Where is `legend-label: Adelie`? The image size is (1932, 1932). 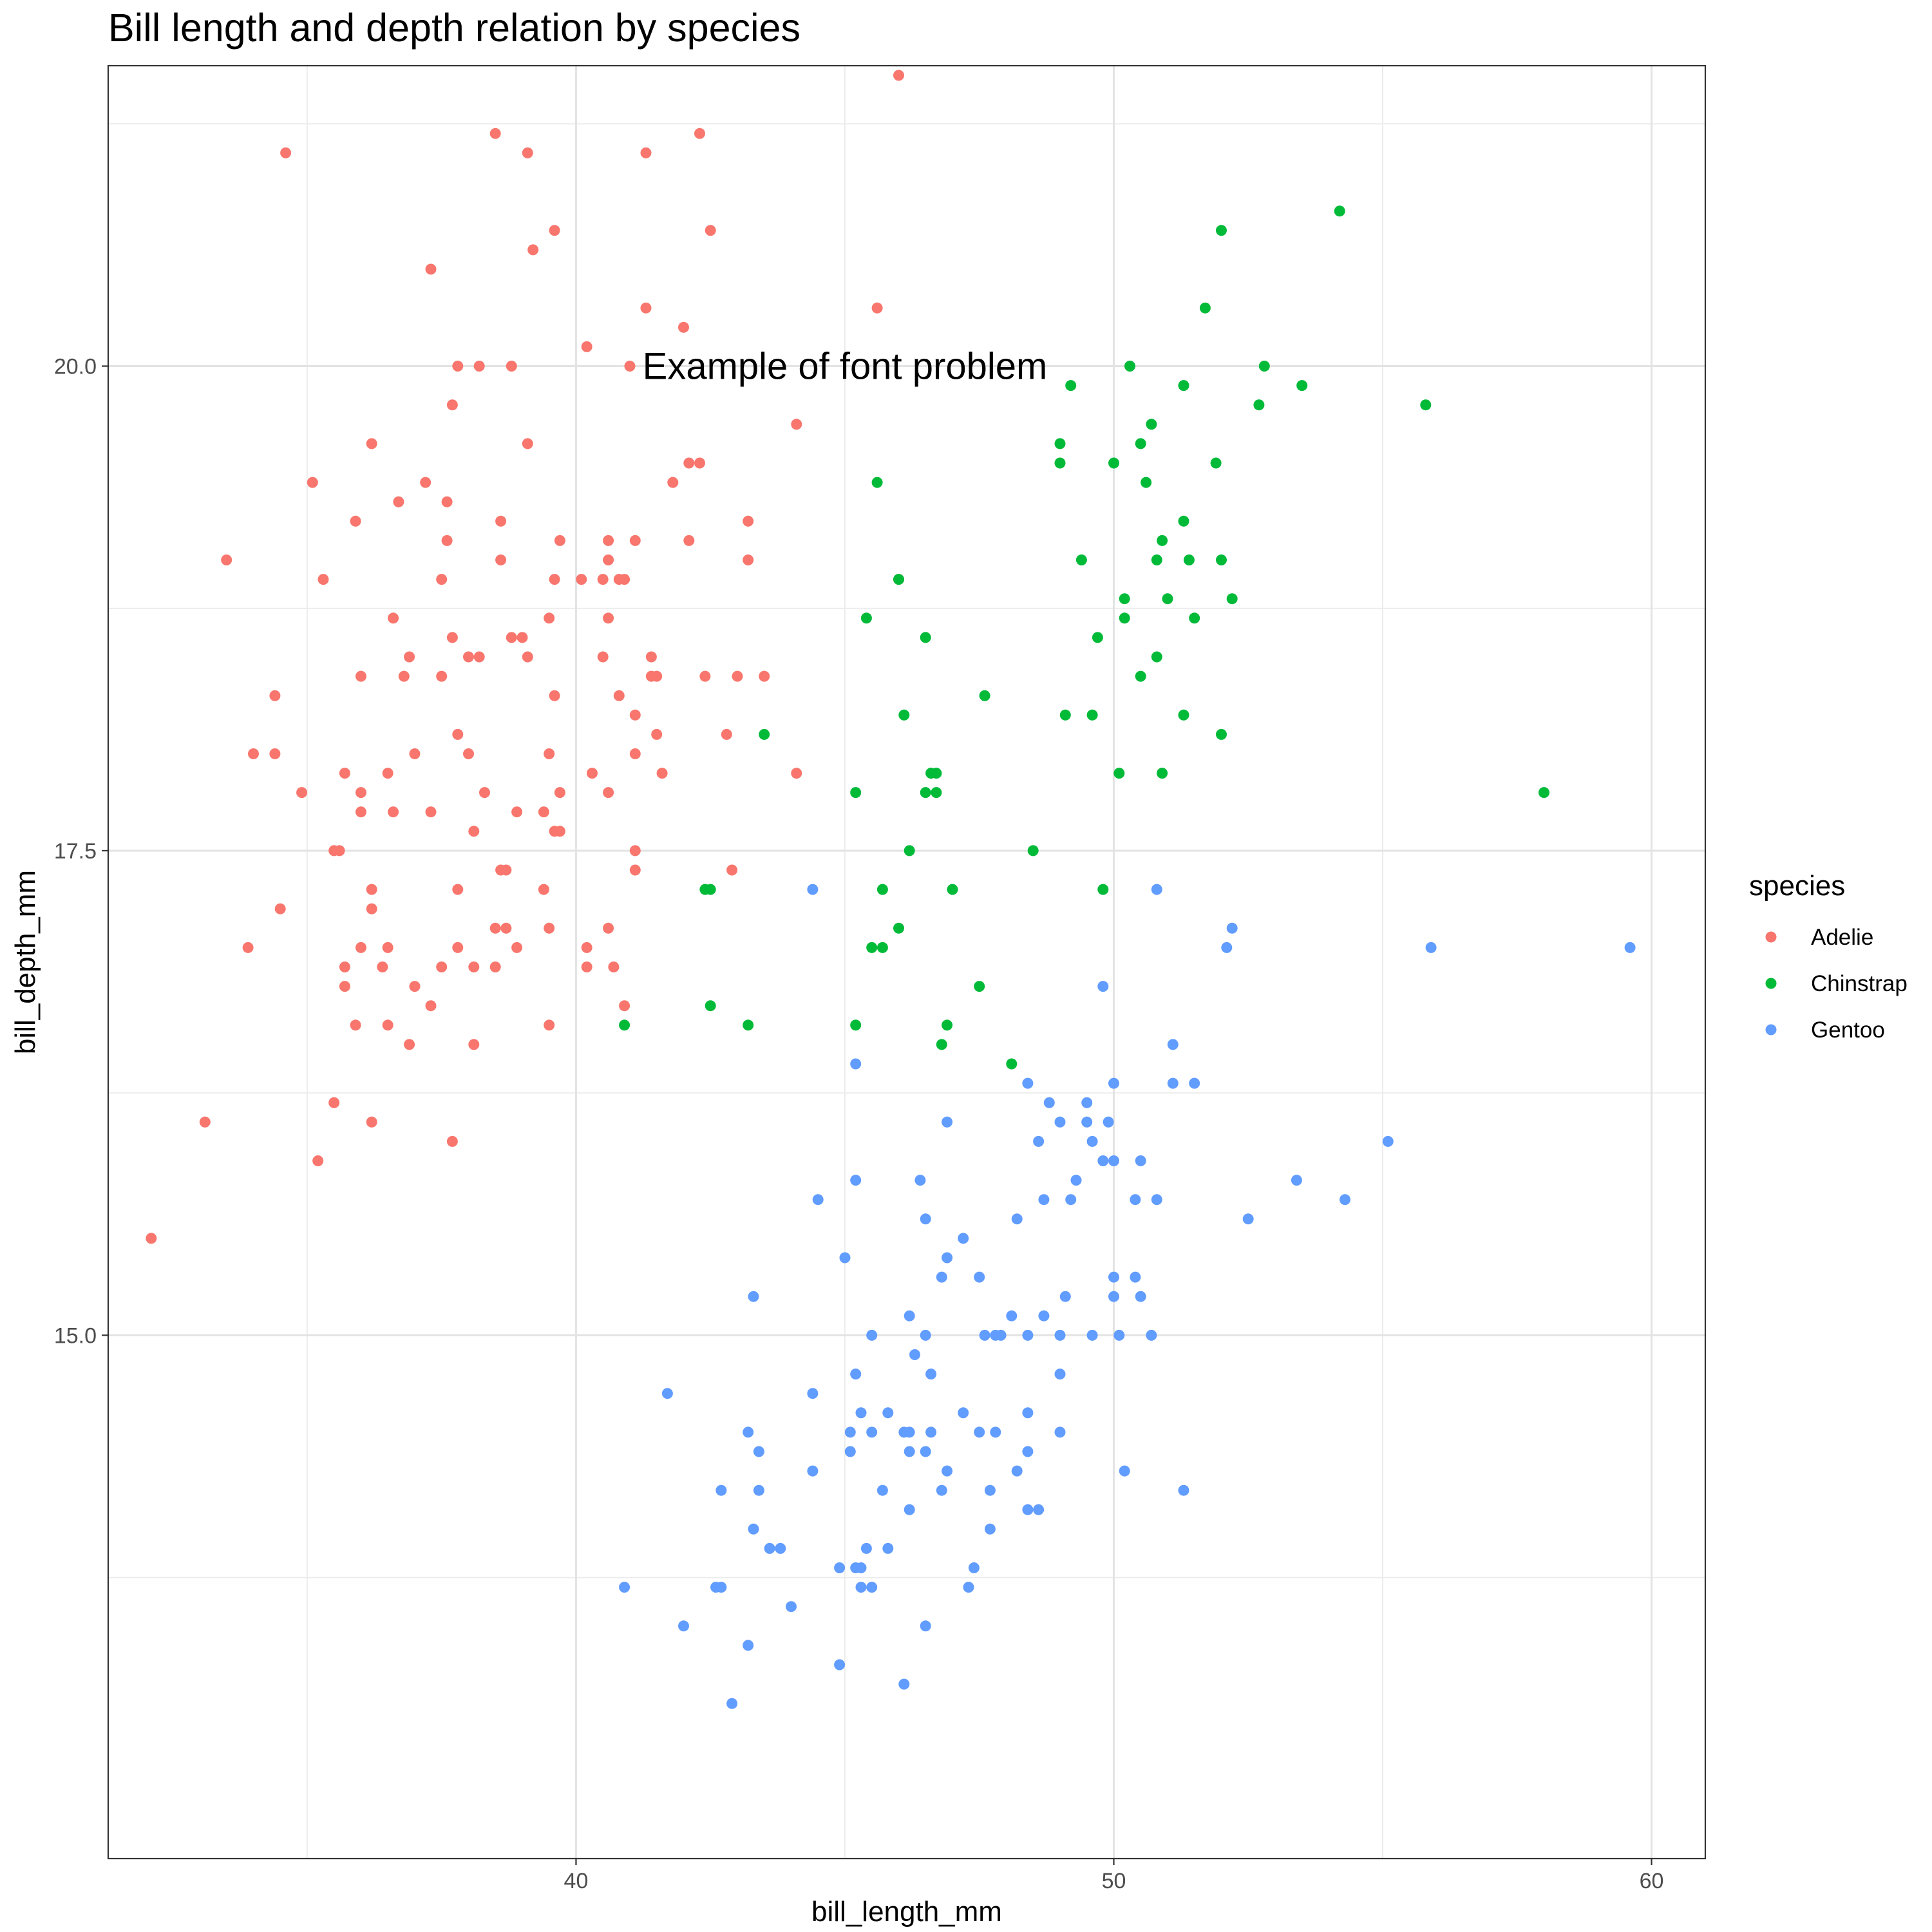
legend-label: Adelie is located at coordinates (1842, 938).